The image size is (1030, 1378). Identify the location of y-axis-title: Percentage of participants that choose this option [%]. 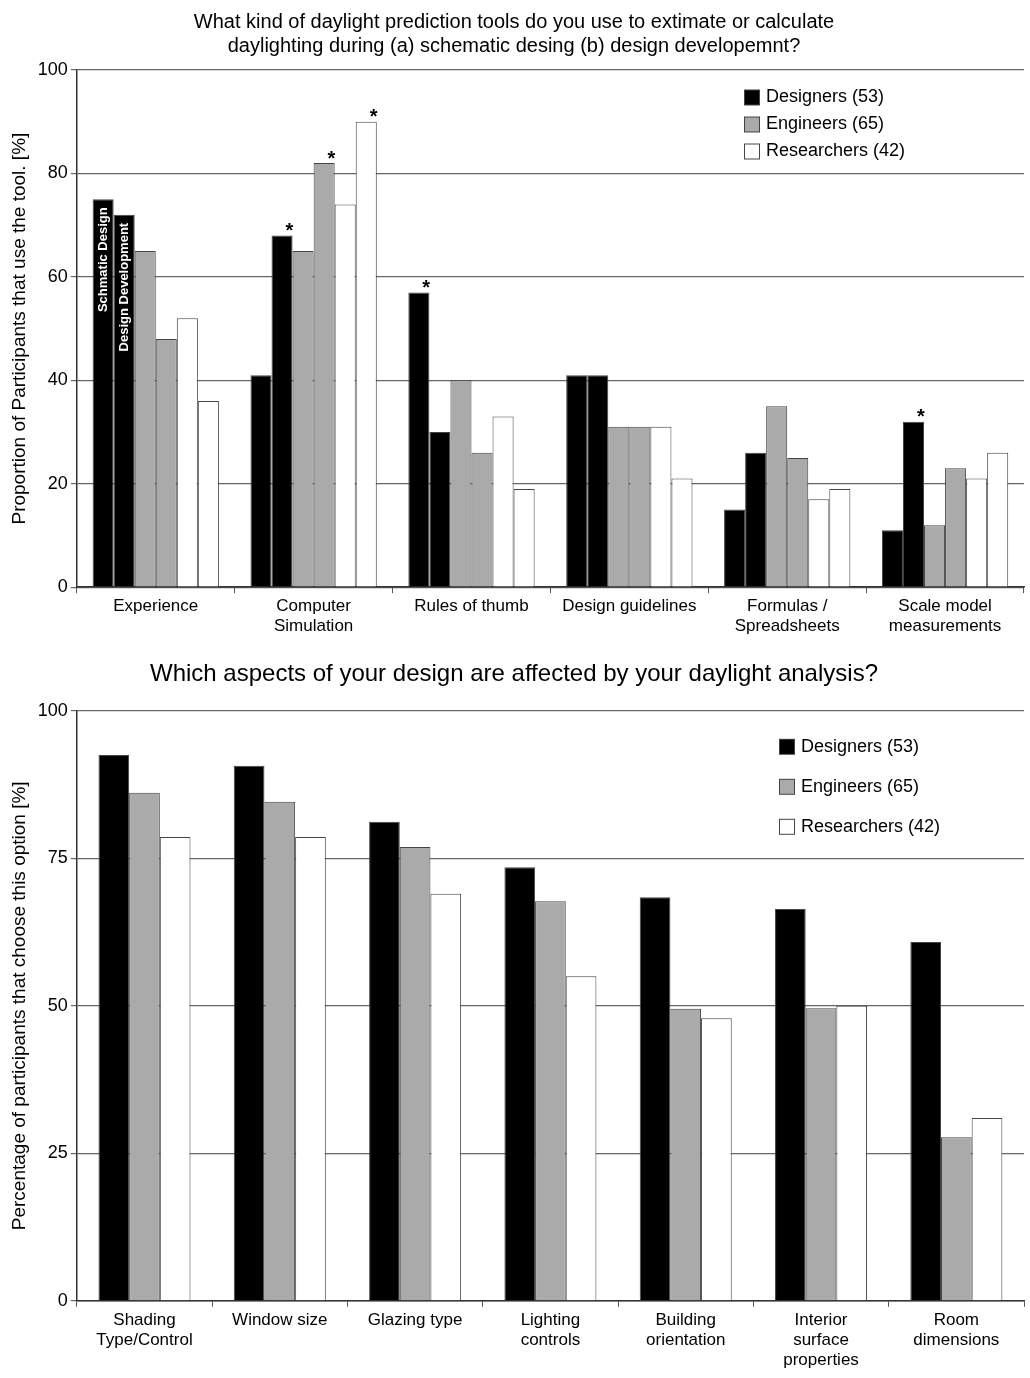
(18, 1006).